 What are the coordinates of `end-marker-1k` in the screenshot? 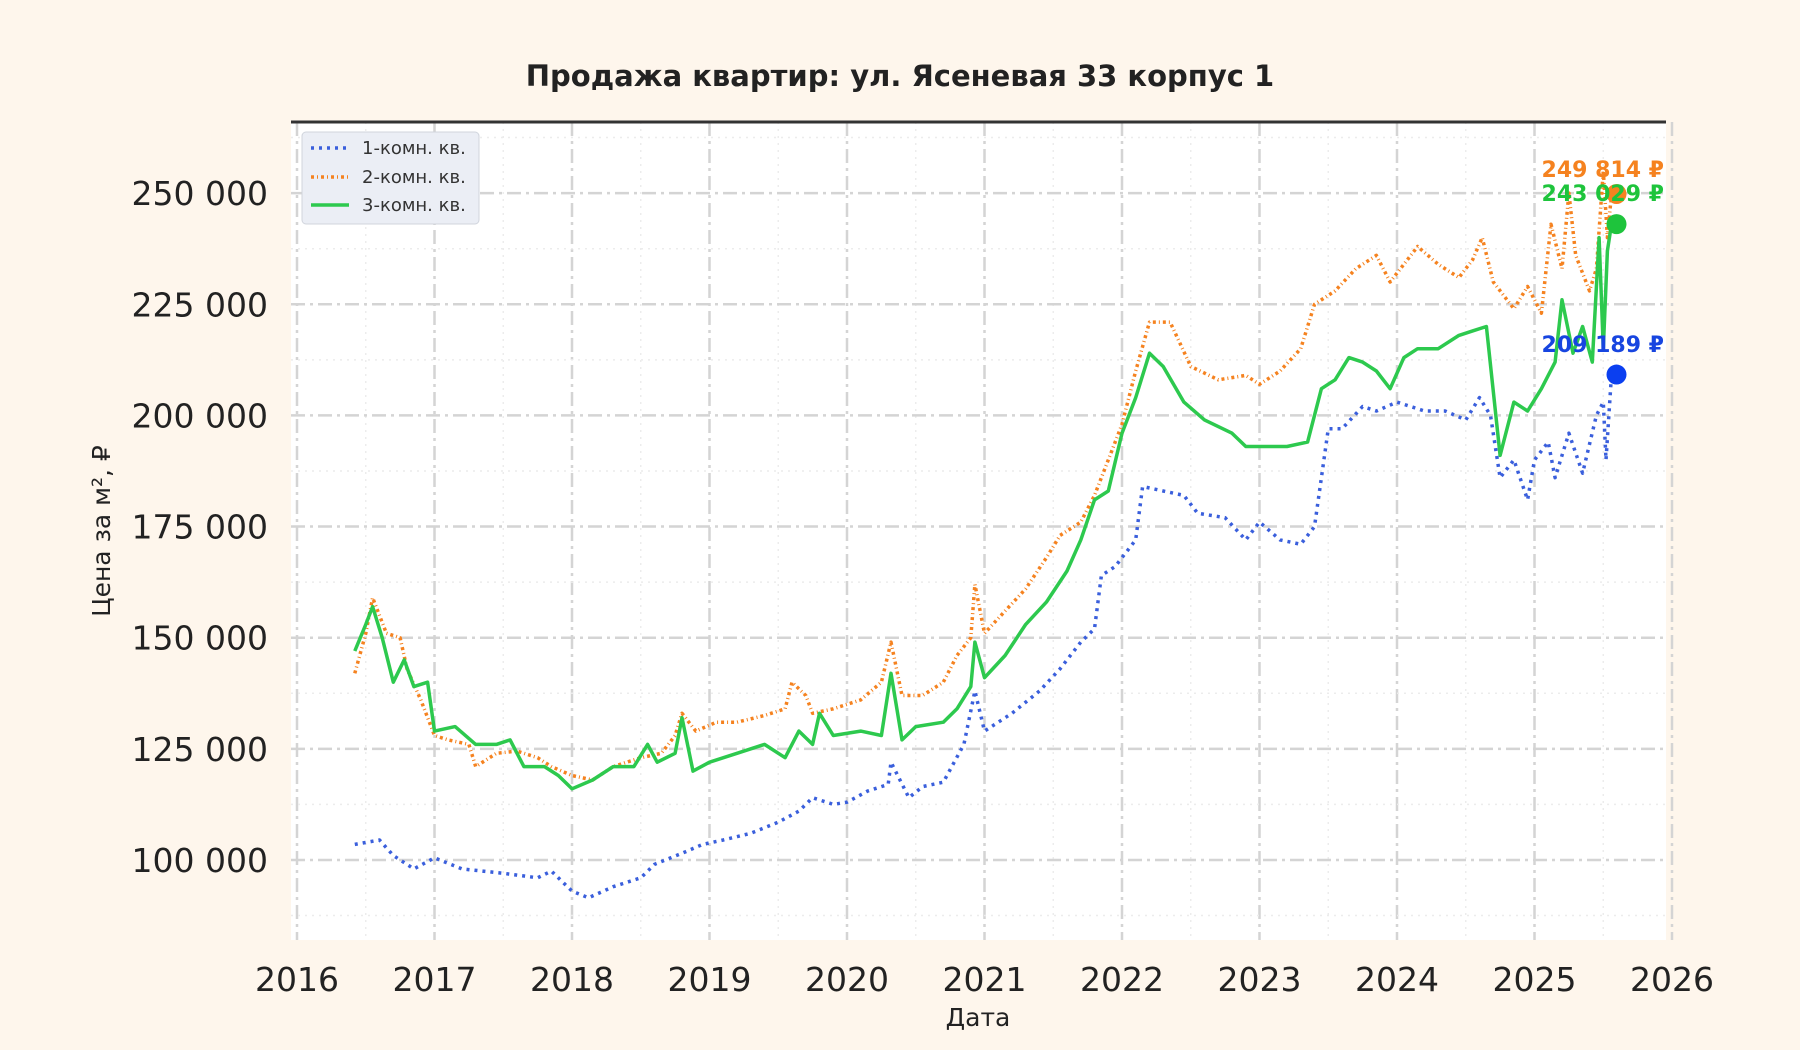 It's located at (1616, 374).